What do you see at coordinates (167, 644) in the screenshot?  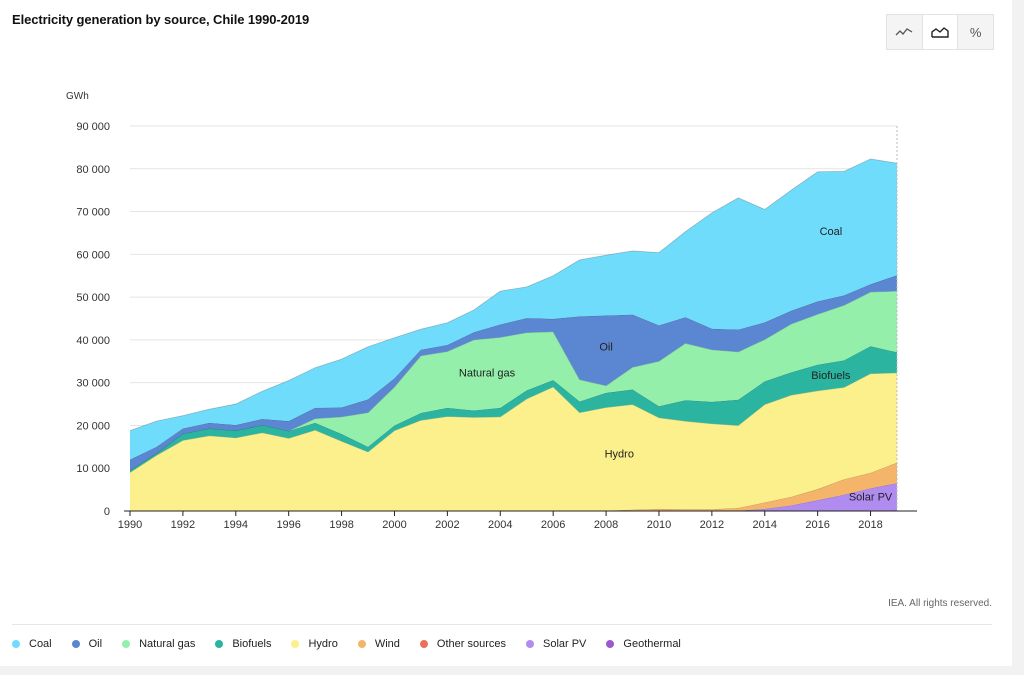 I see `legend-label: Natural gas` at bounding box center [167, 644].